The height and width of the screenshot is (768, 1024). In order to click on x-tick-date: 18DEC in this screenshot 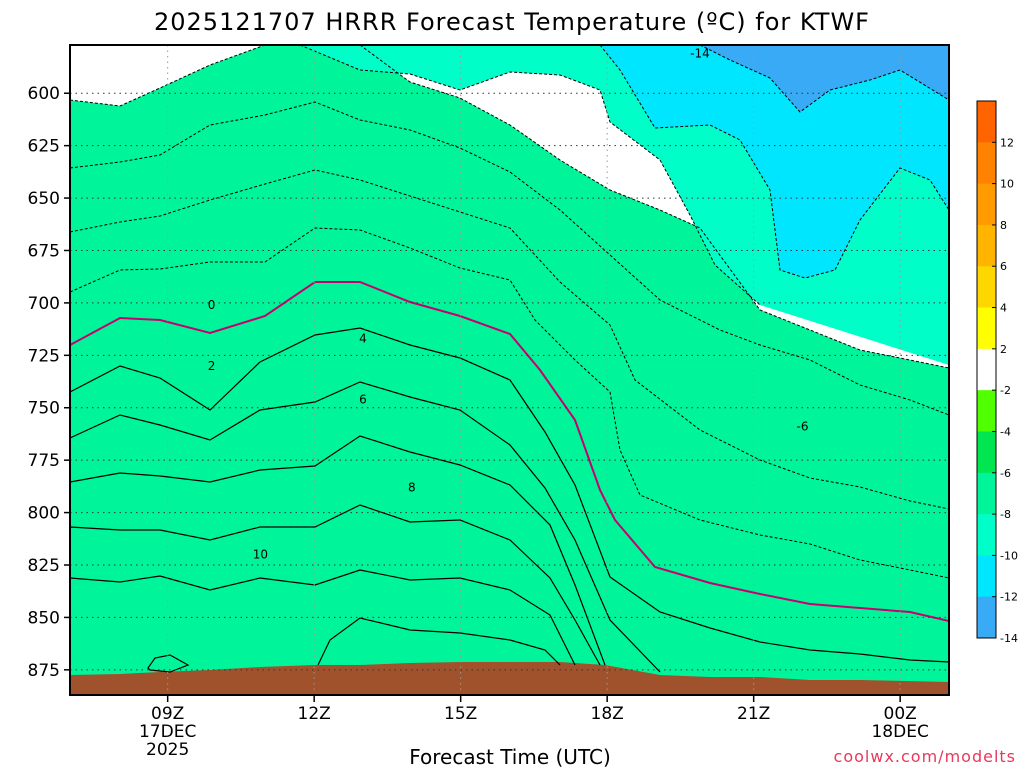, I will do `click(899, 732)`.